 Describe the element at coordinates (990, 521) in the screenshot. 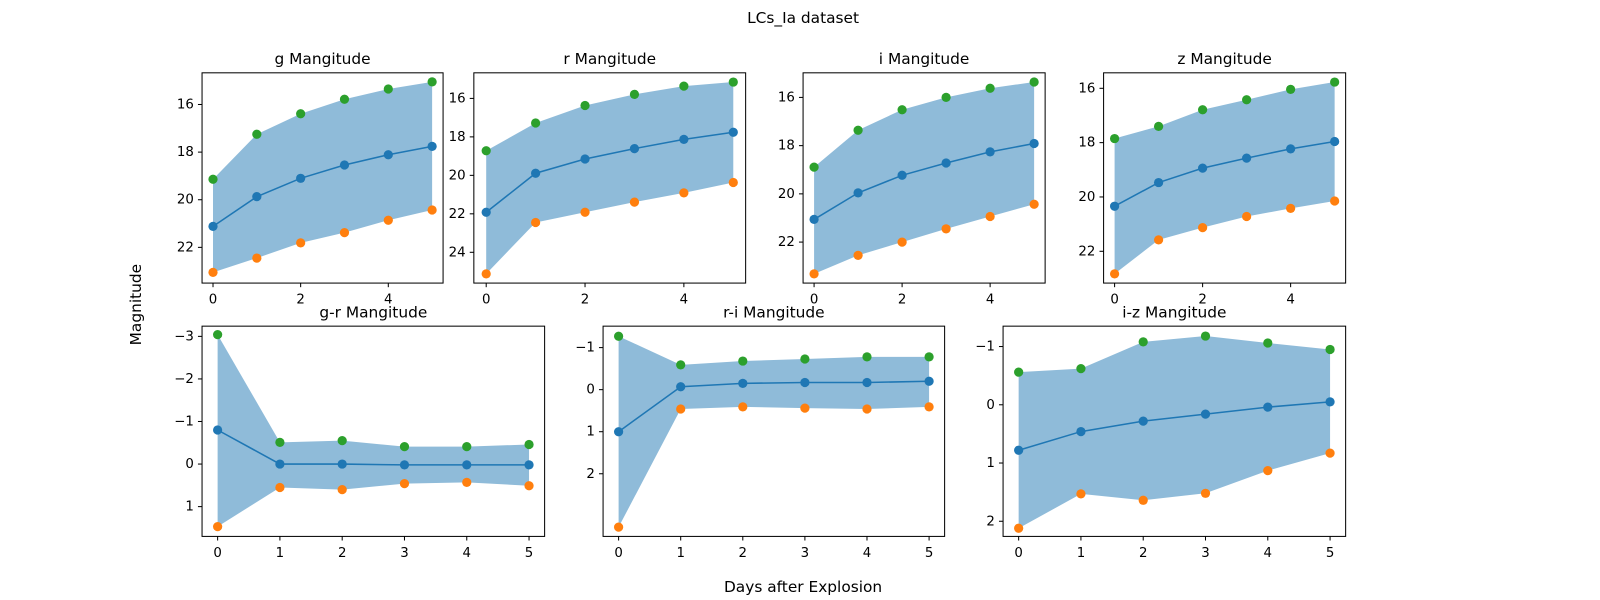

I see `y-tick-label: 2` at that location.